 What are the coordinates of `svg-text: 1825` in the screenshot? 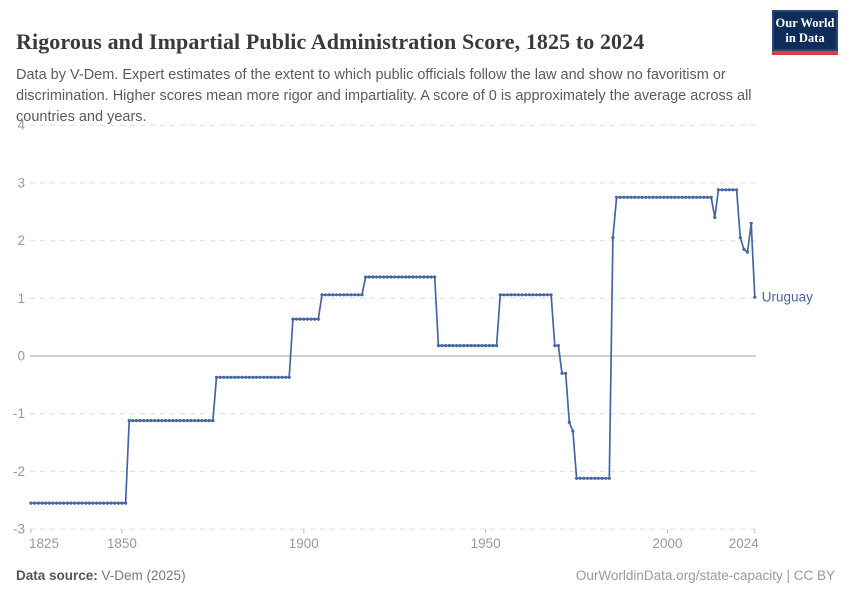 It's located at (44, 543).